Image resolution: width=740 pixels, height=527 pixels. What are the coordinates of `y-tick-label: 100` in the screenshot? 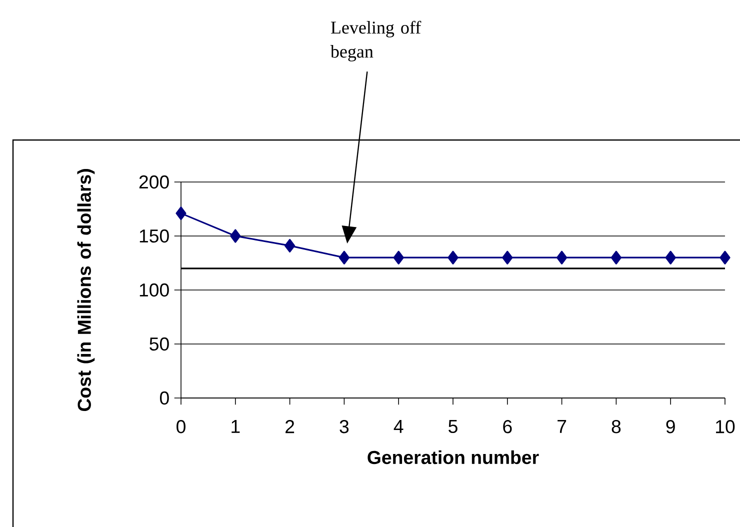 It's located at (154, 290).